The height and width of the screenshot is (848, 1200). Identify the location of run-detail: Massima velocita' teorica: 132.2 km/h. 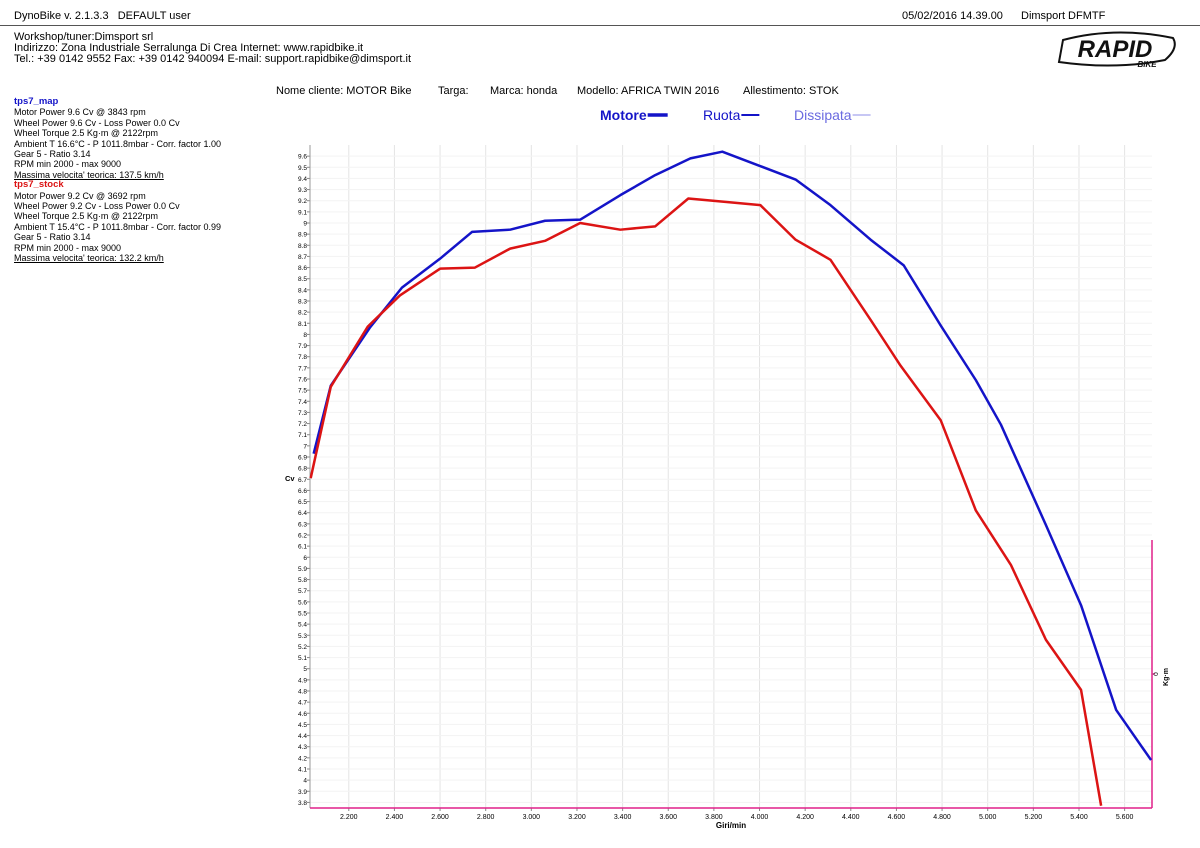
(89, 258).